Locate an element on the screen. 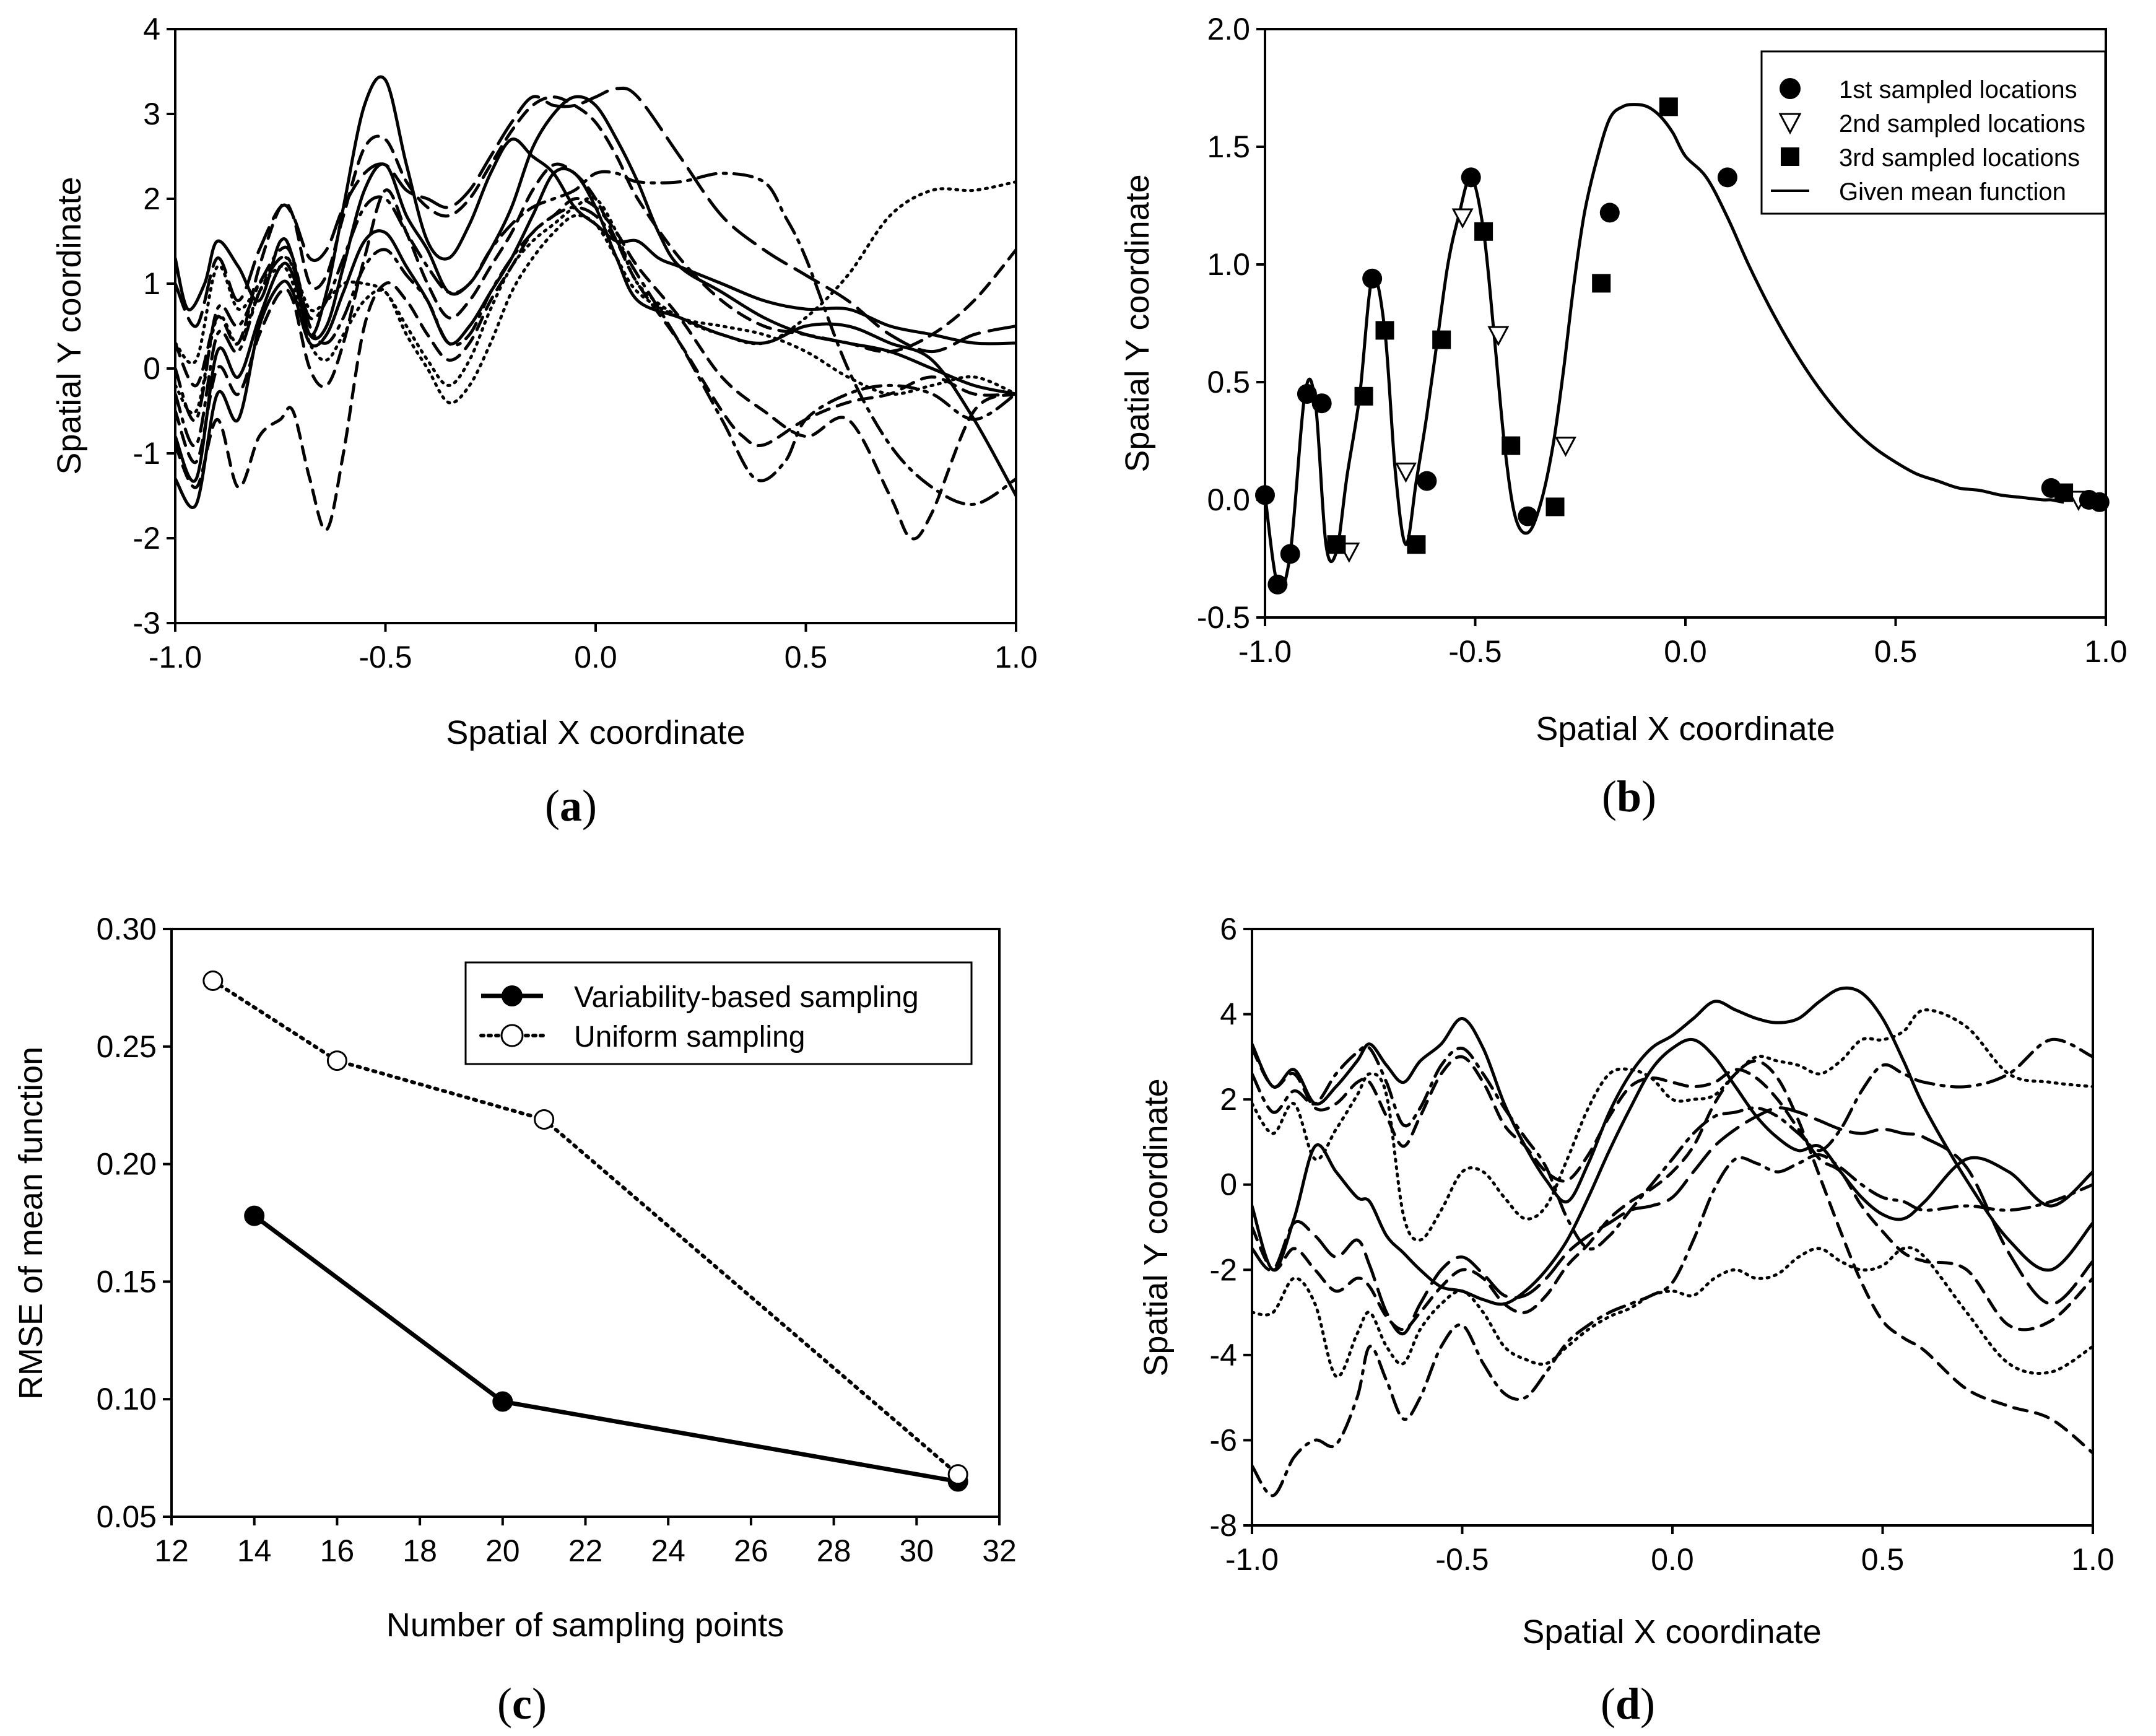 Image resolution: width=2156 pixels, height=1736 pixels. y-tick-label: -6 is located at coordinates (1223, 1440).